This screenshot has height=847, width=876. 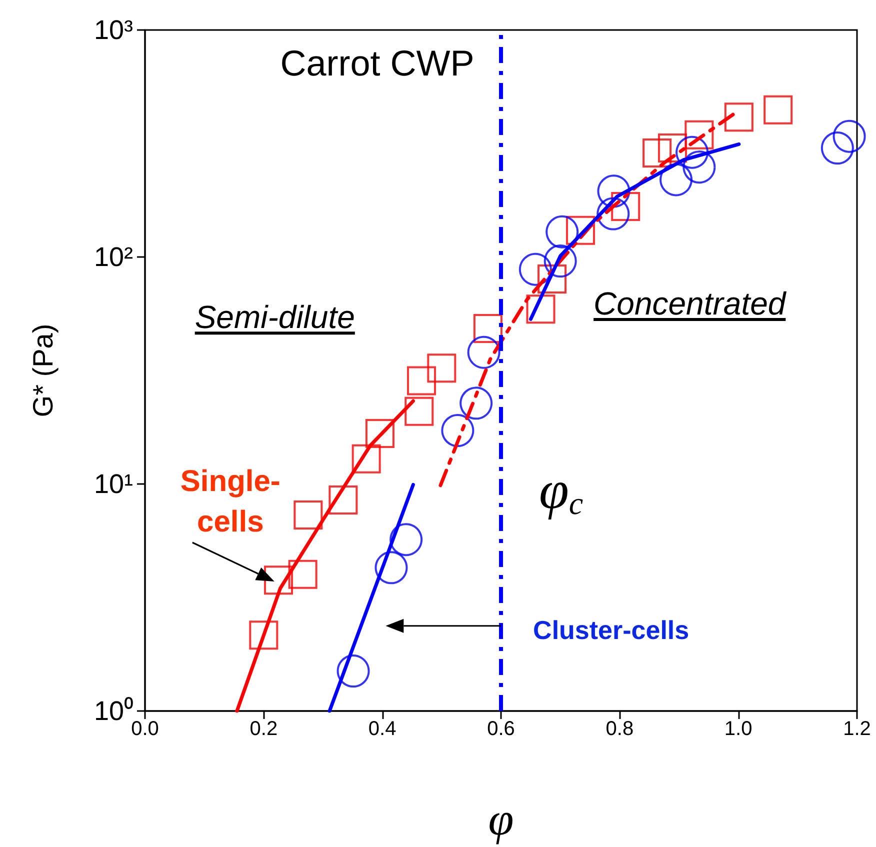 What do you see at coordinates (382, 729) in the screenshot?
I see `x-tick-label: 0.4` at bounding box center [382, 729].